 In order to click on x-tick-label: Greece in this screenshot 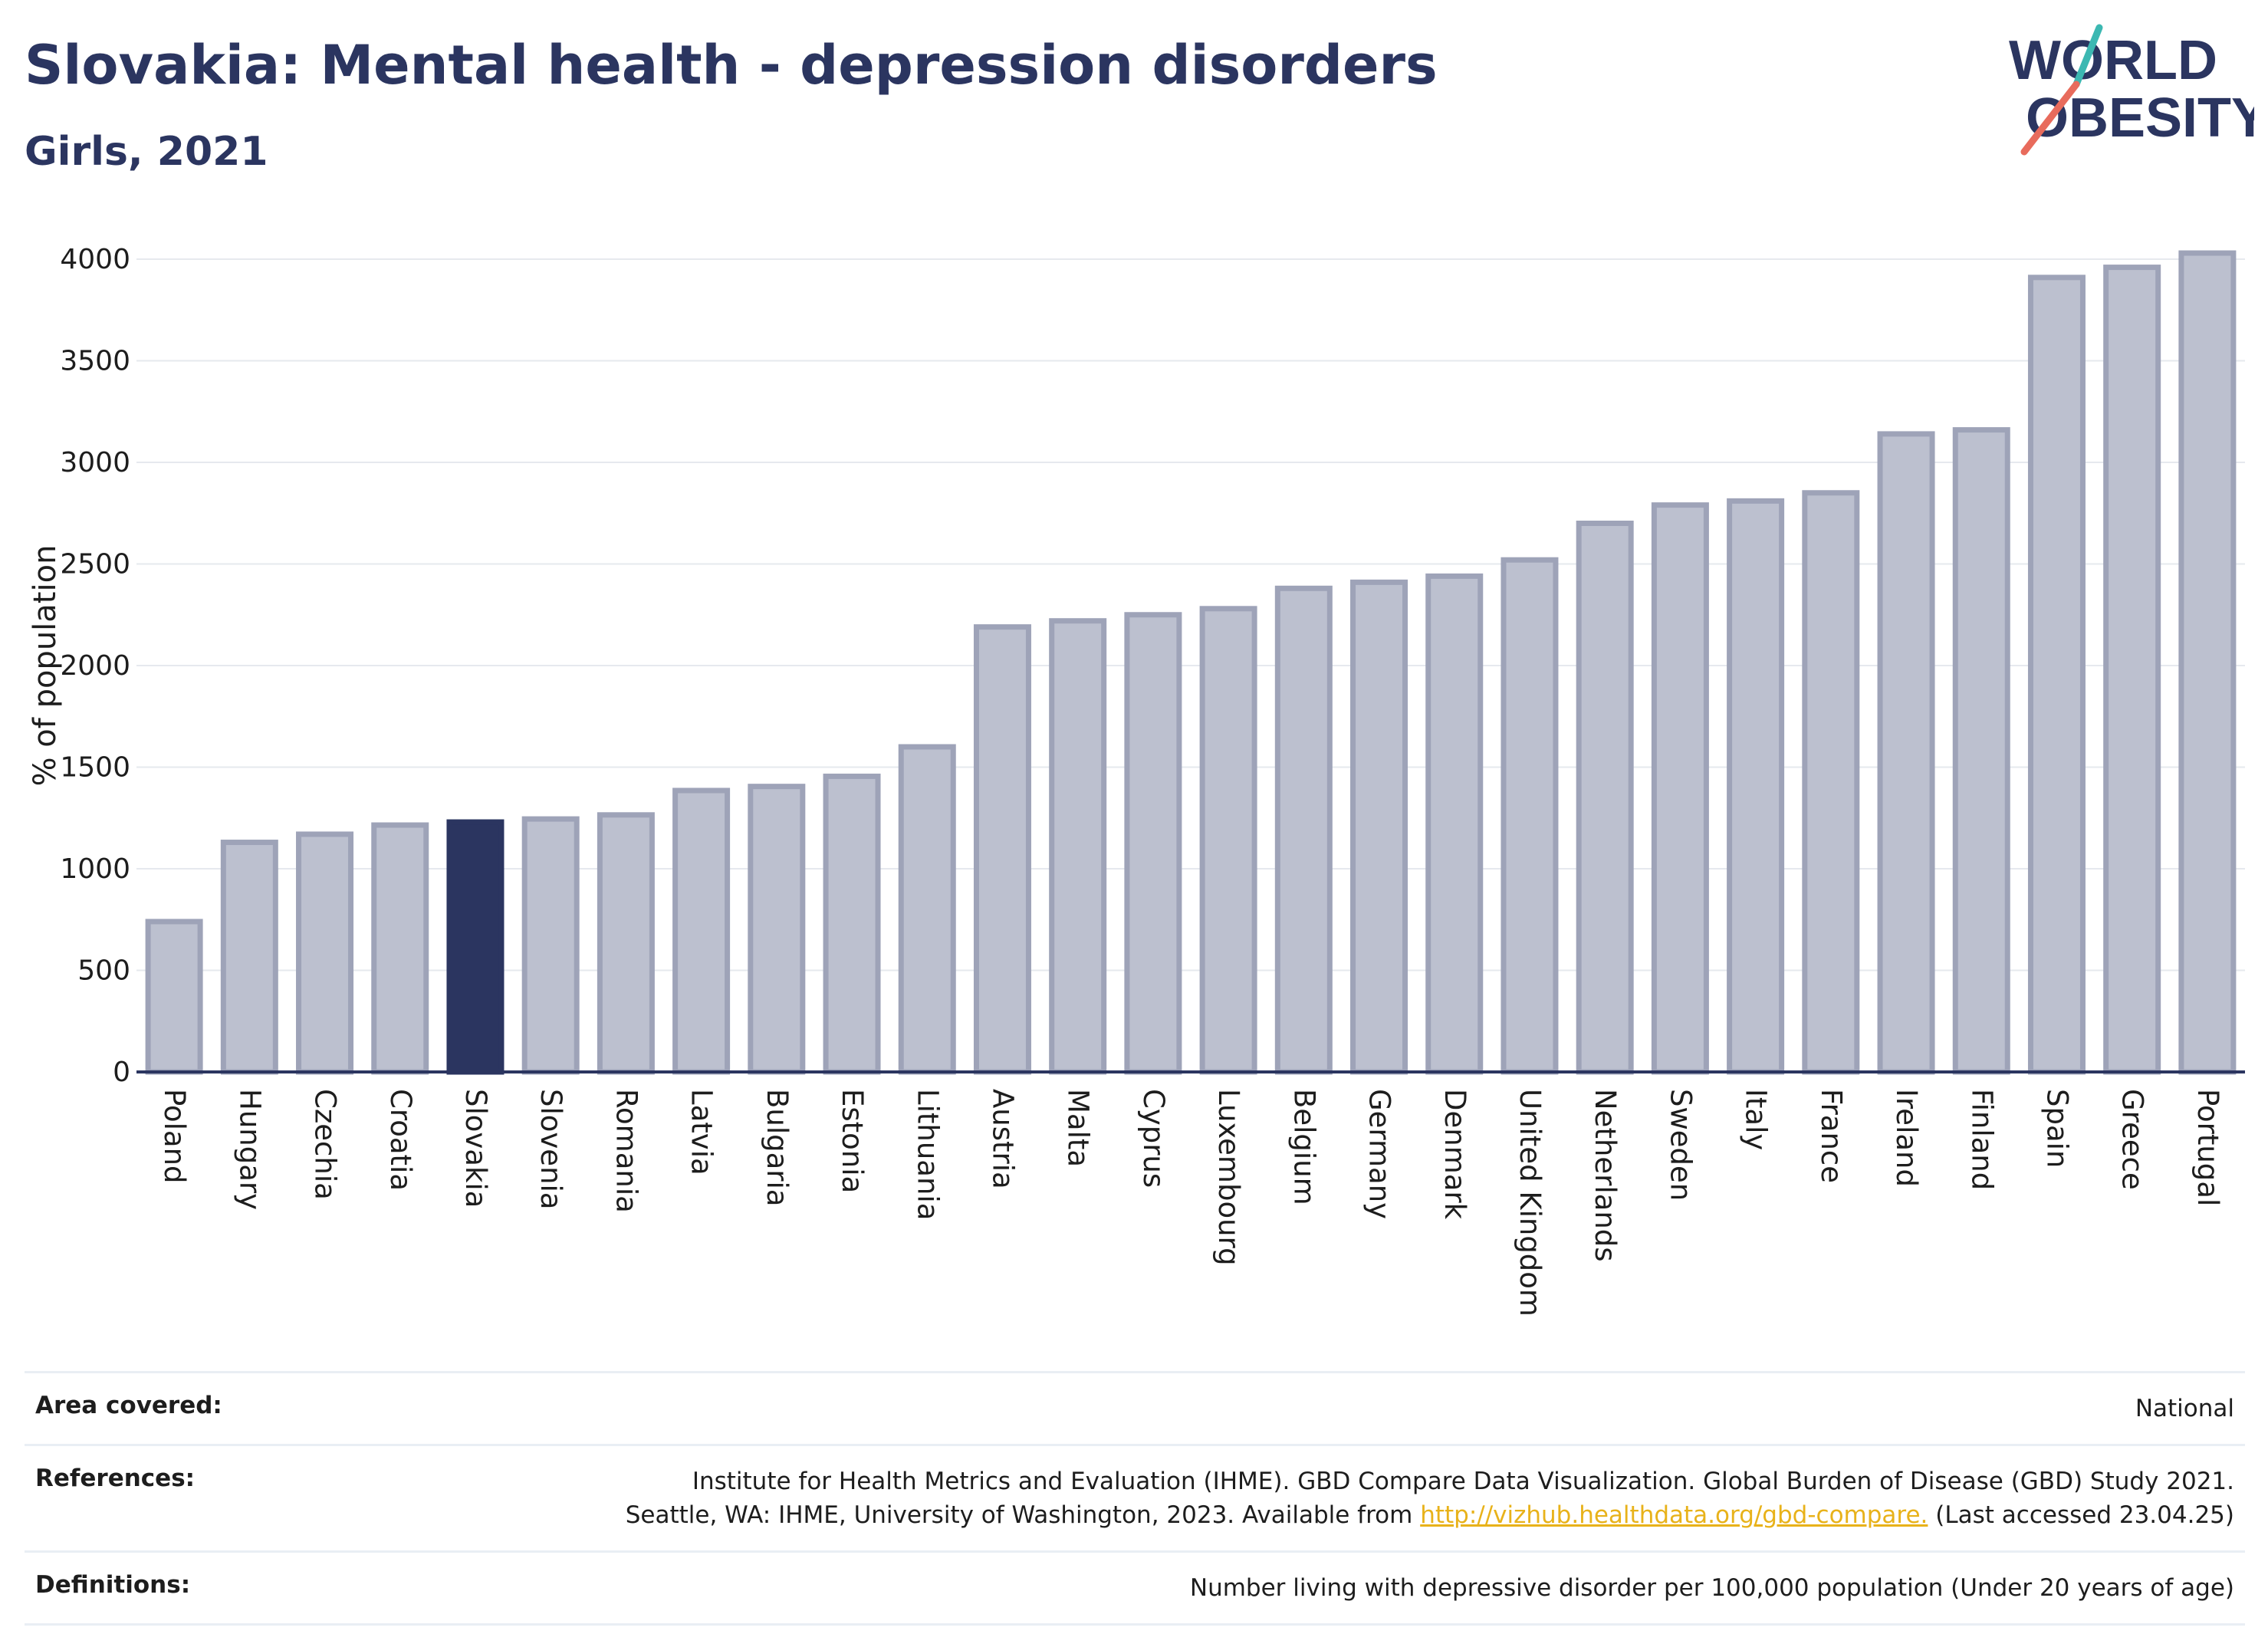, I will do `click(2132, 1139)`.